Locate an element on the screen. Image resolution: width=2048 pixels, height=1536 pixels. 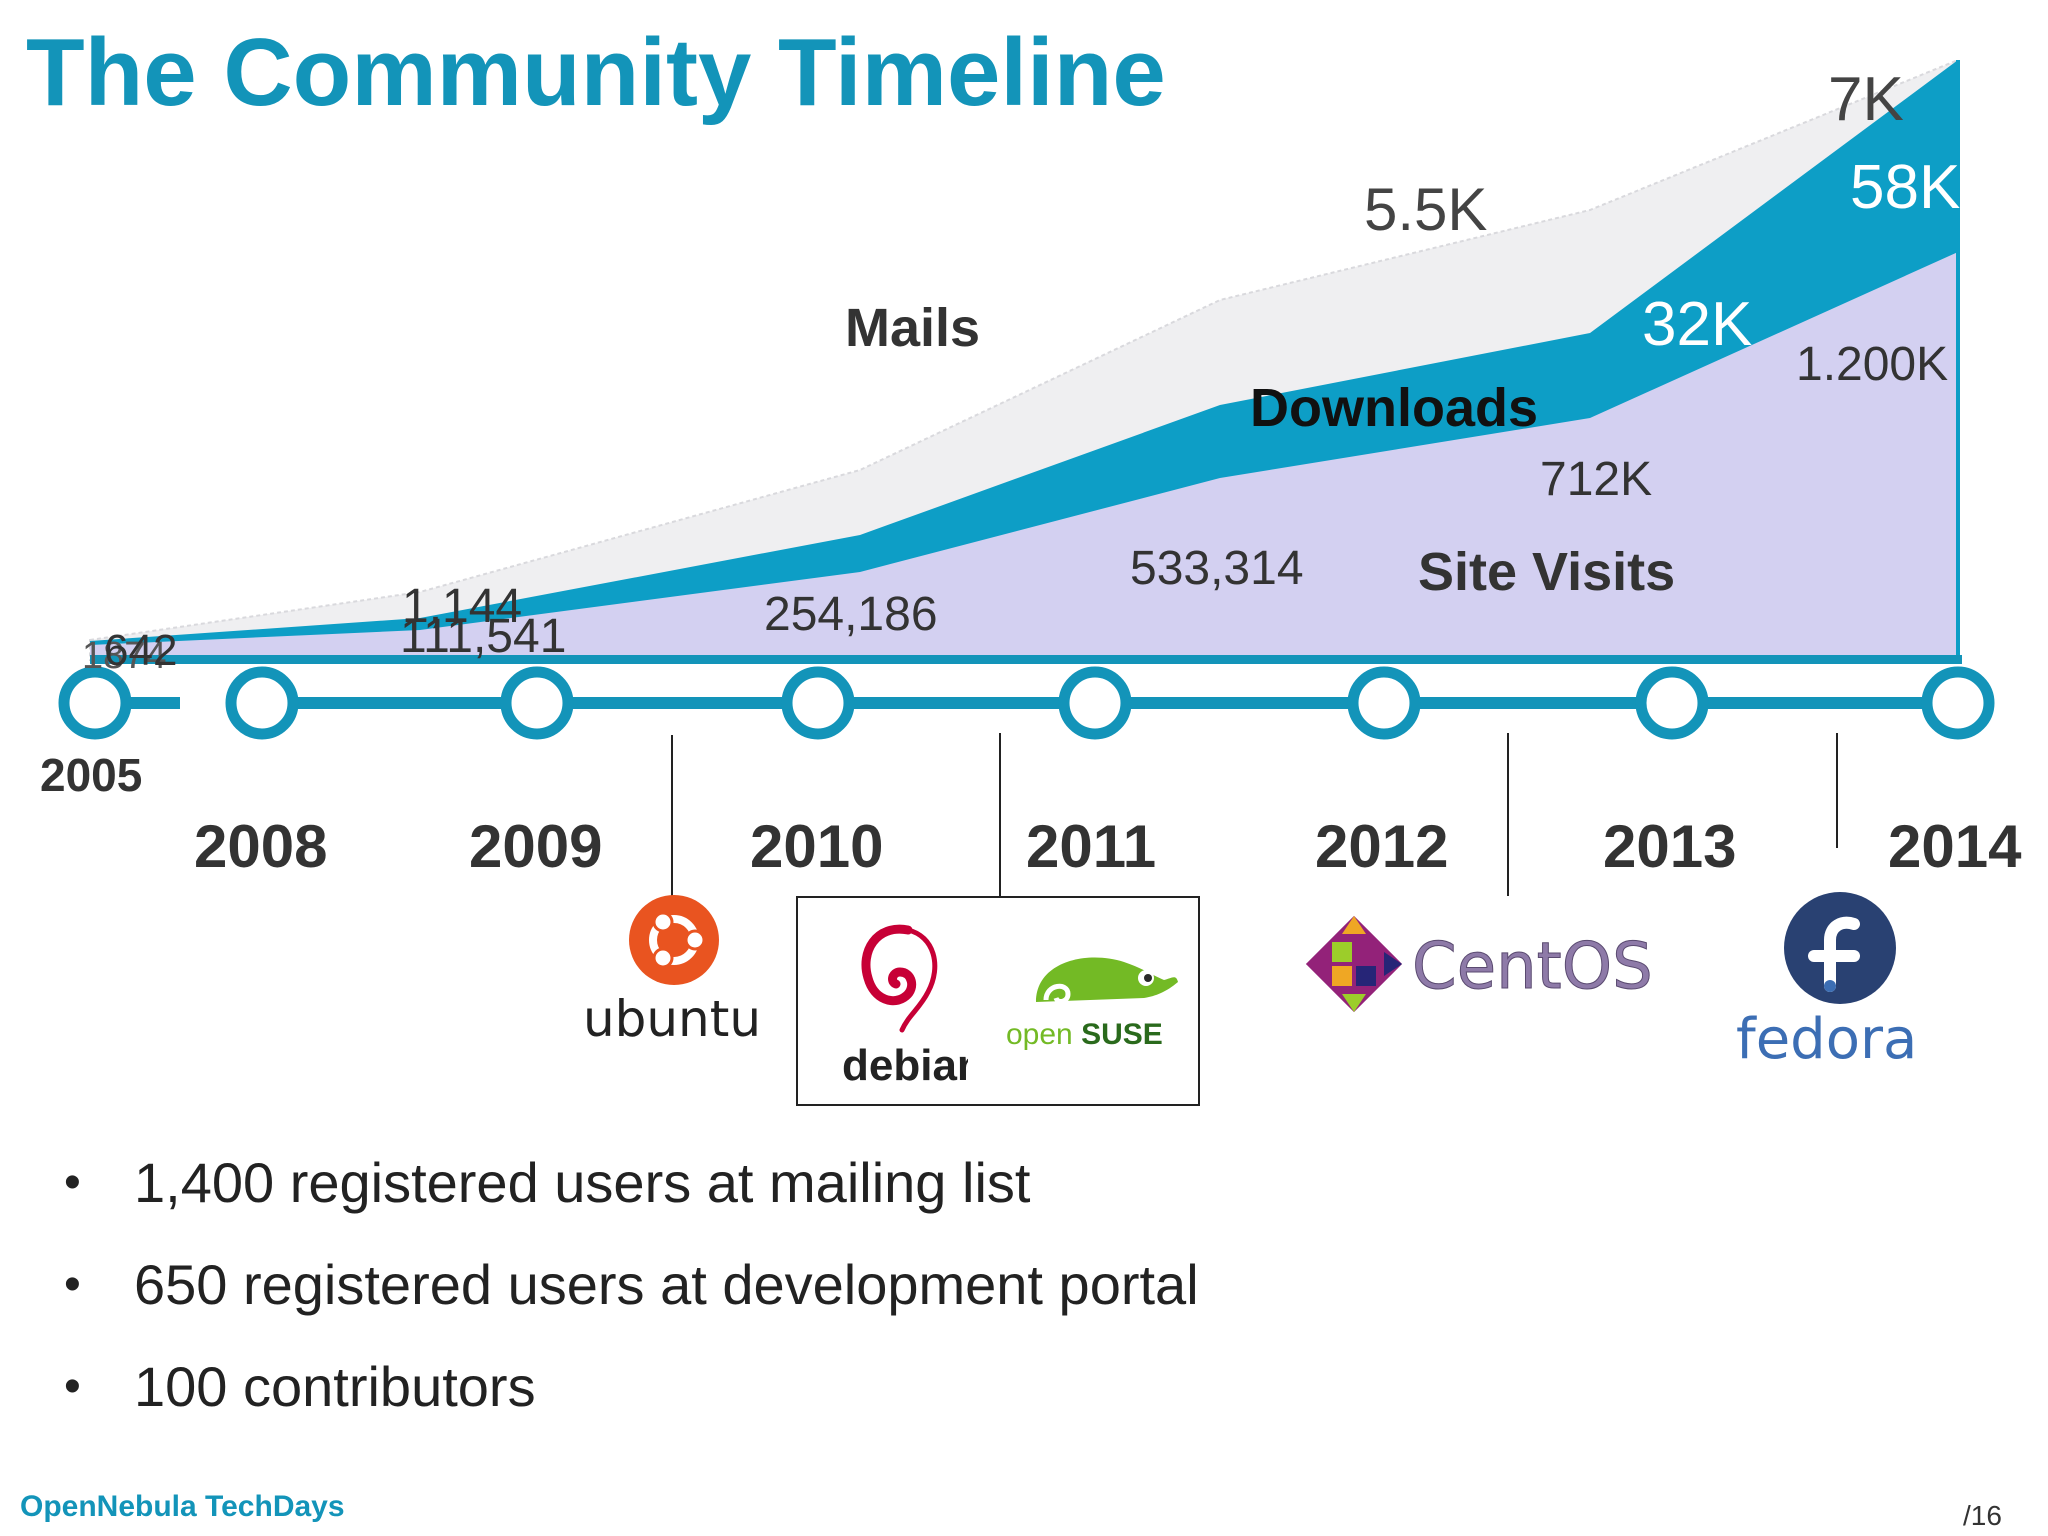
downloads-label: Downloads is located at coordinates (1394, 408).